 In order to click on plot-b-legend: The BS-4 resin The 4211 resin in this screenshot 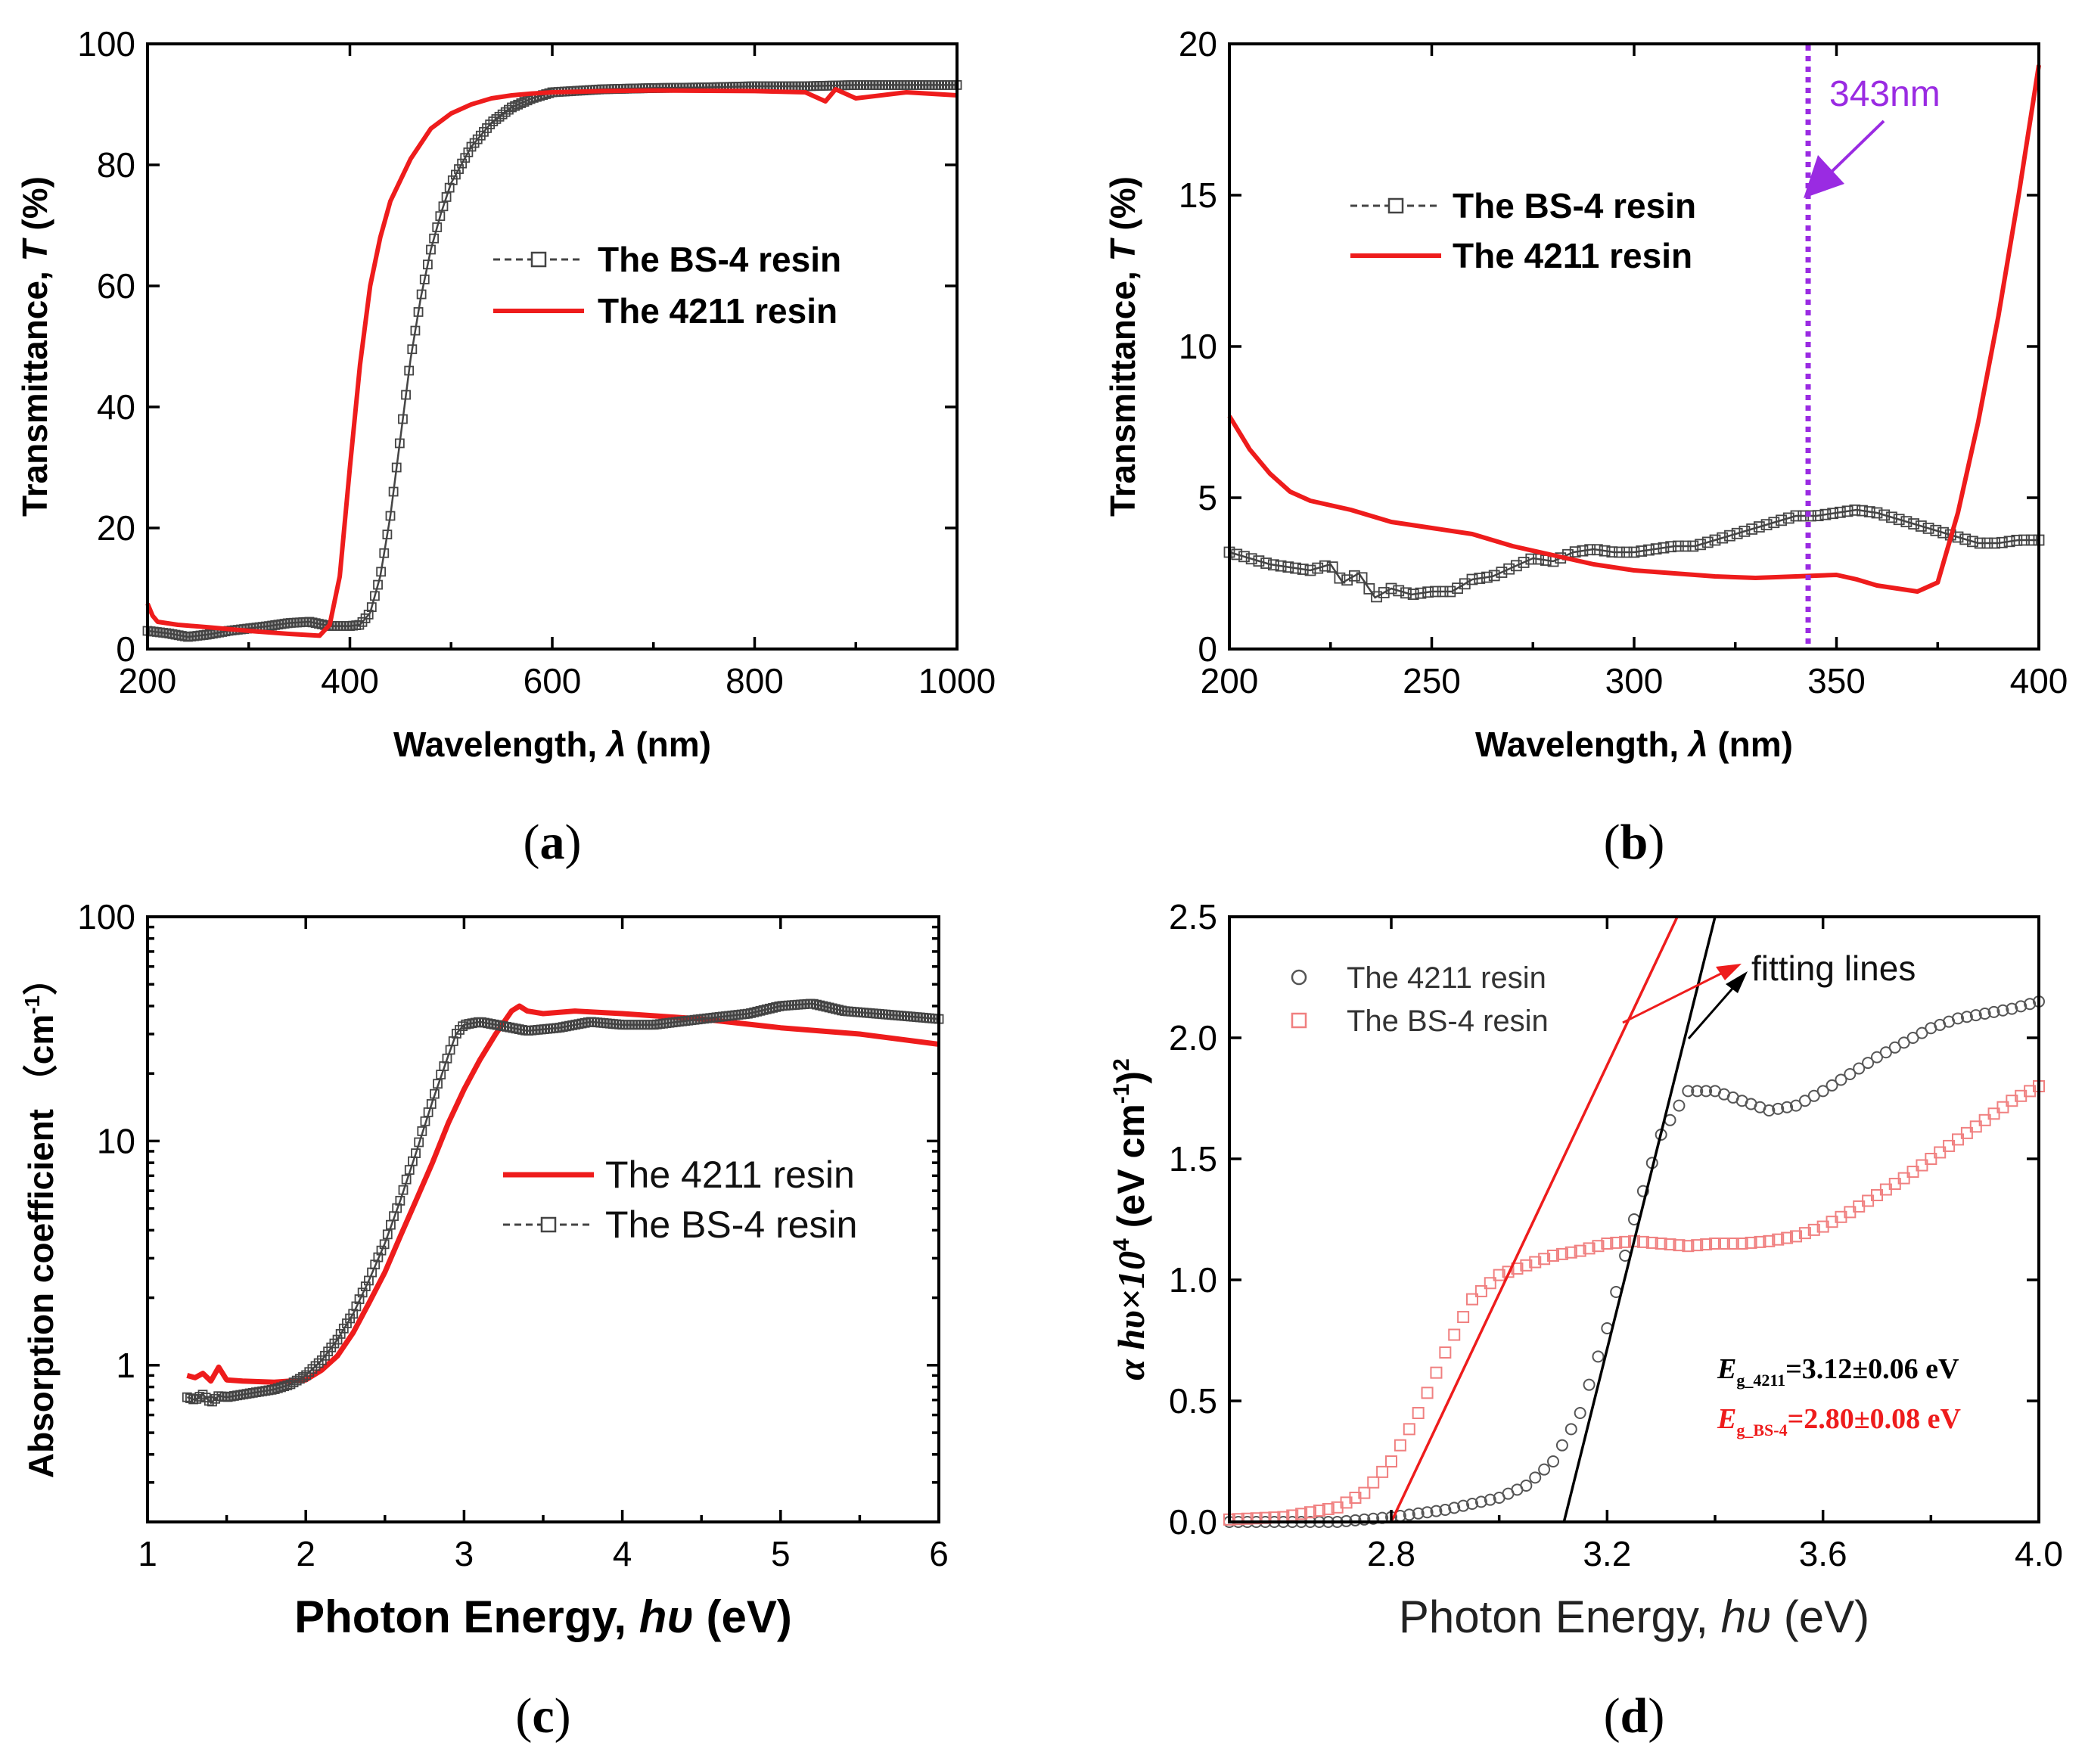, I will do `click(1523, 230)`.